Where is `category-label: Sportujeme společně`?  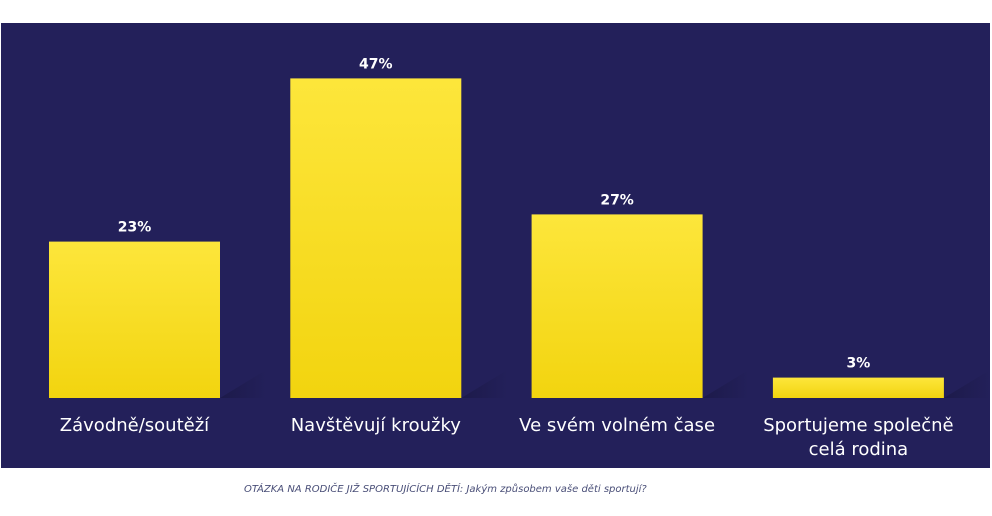 category-label: Sportujeme společně is located at coordinates (858, 425).